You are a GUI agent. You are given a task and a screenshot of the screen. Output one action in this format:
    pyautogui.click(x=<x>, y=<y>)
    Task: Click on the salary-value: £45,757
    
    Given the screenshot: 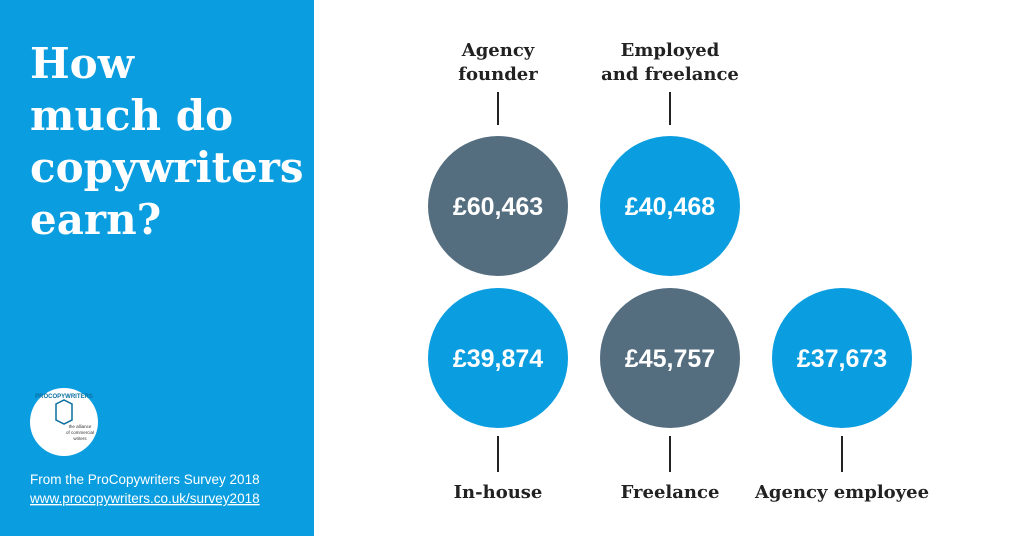 What is the action you would take?
    pyautogui.click(x=670, y=359)
    